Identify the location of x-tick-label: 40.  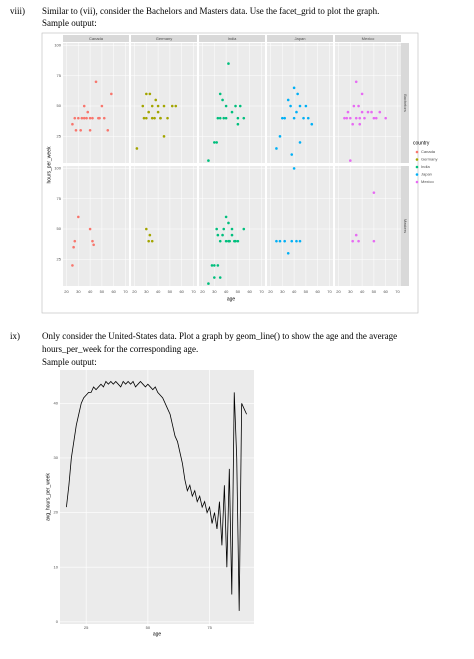
(158, 291).